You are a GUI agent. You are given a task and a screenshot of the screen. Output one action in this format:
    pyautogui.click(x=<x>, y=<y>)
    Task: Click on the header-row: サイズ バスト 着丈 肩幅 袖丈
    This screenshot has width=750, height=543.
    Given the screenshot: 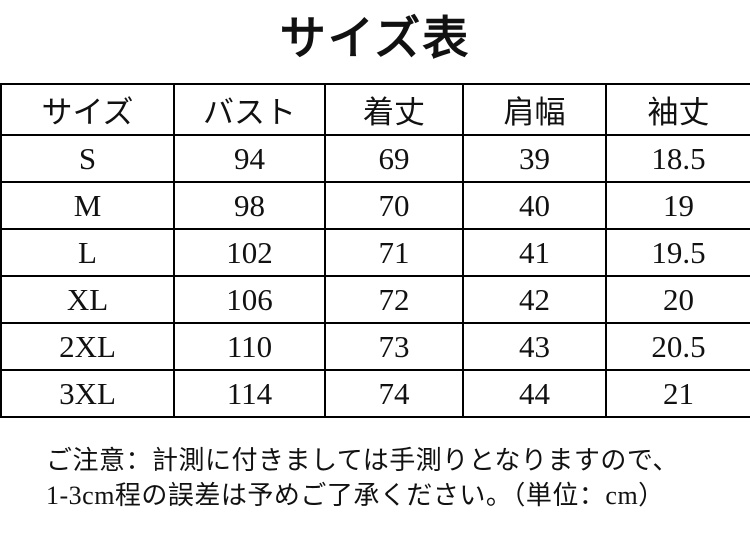 What is the action you would take?
    pyautogui.click(x=375, y=109)
    